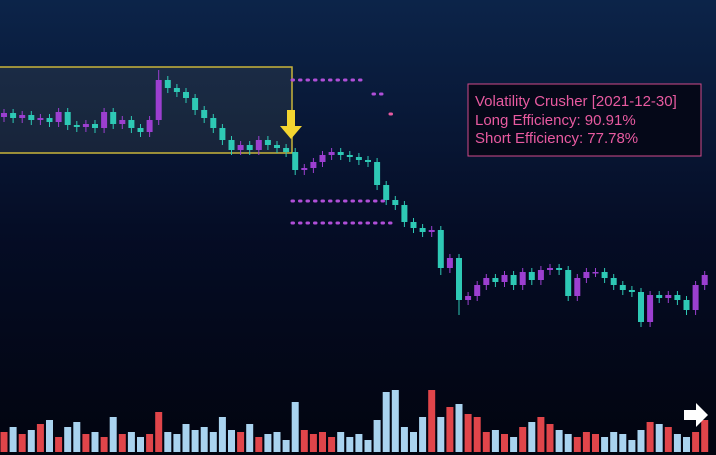  Describe the element at coordinates (556, 138) in the screenshot. I see `annotation-line: Short Efficiency: 77.78%` at that location.